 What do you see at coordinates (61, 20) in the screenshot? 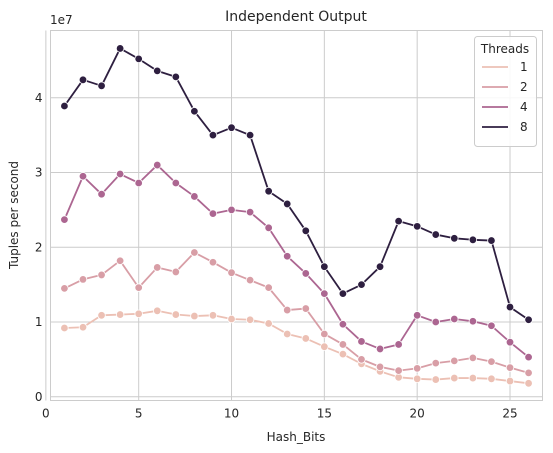
I see `y-multiplier-label: 1e7` at bounding box center [61, 20].